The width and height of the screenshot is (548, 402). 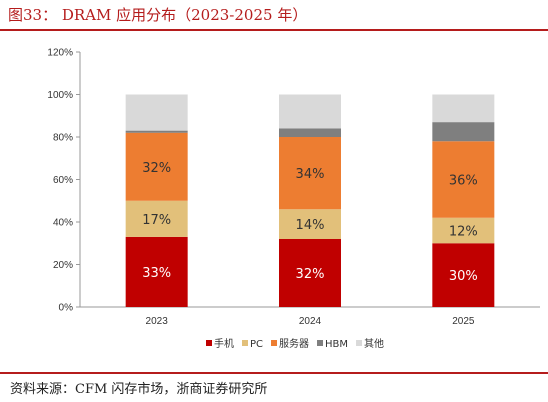 What do you see at coordinates (63, 180) in the screenshot?
I see `y-tick-label: 60%` at bounding box center [63, 180].